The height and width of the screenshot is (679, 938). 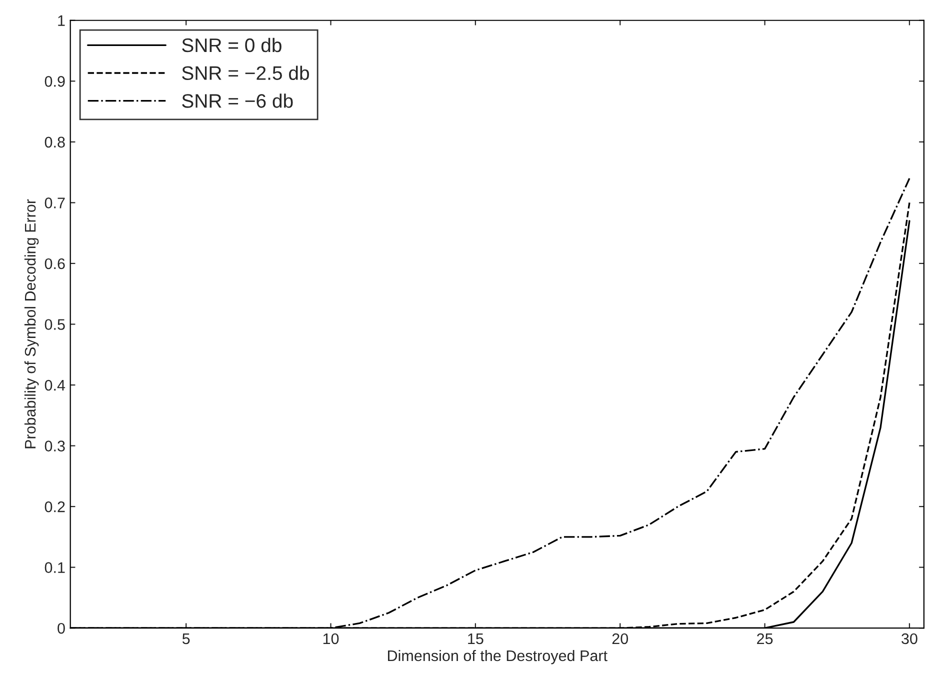 I want to click on legend-label: SNR = −6 db, so click(x=237, y=101).